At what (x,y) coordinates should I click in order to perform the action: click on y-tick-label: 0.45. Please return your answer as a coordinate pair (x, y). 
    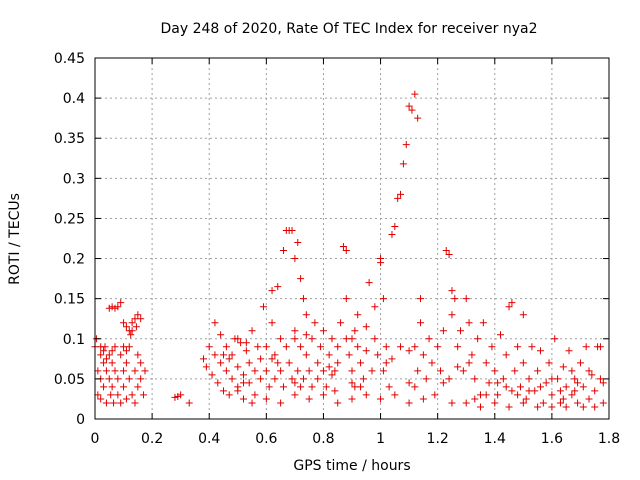
    Looking at the image, I should click on (69, 59).